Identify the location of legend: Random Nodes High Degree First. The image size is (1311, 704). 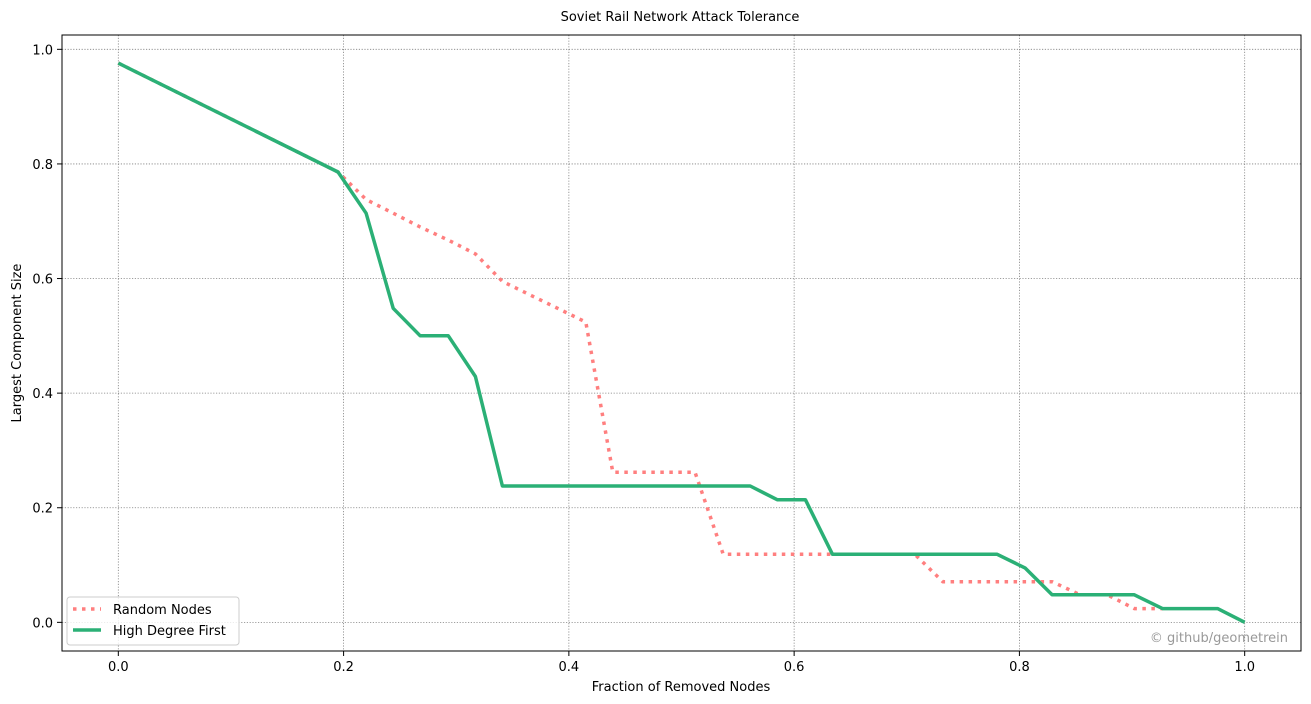
(153, 621).